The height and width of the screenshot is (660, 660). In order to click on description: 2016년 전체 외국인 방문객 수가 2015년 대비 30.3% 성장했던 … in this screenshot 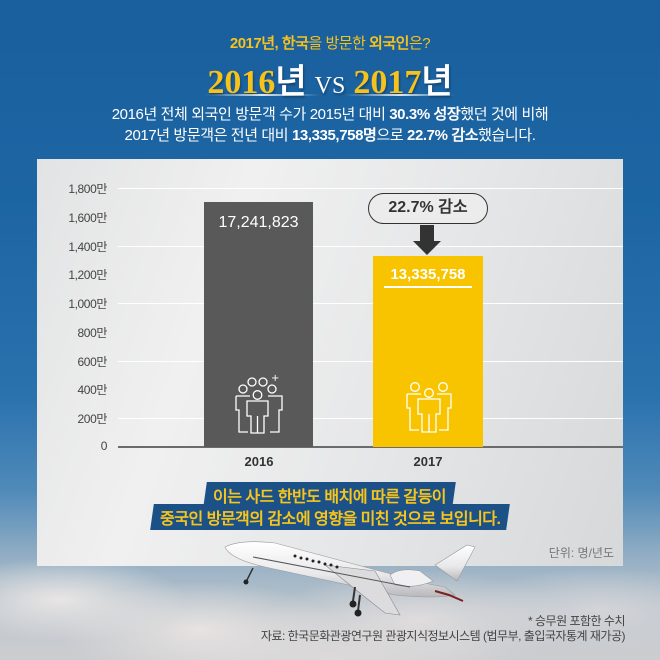, I will do `click(330, 125)`.